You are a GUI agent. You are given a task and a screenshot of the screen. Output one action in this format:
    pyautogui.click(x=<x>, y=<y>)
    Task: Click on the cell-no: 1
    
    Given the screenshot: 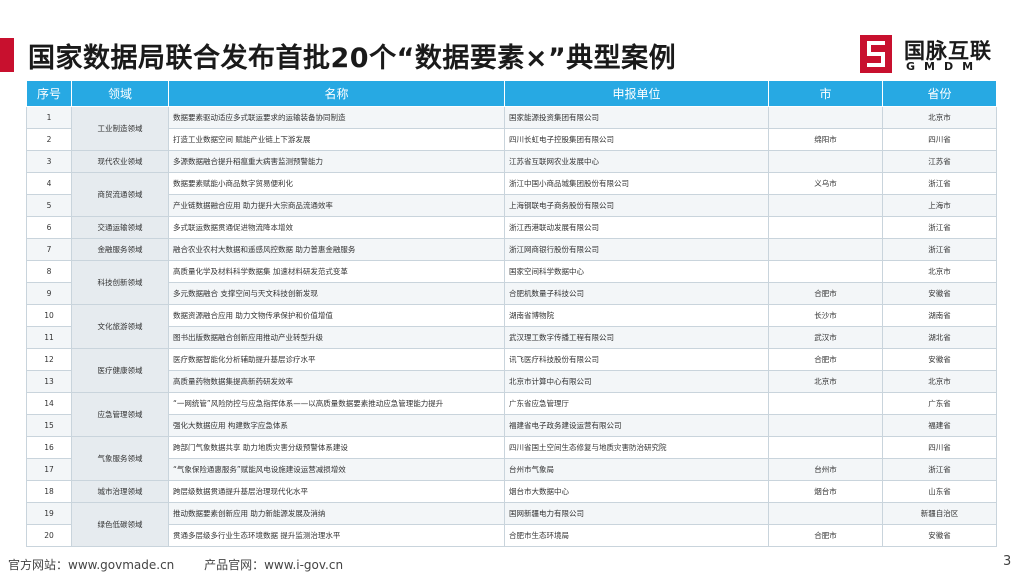 What is the action you would take?
    pyautogui.click(x=49, y=117)
    